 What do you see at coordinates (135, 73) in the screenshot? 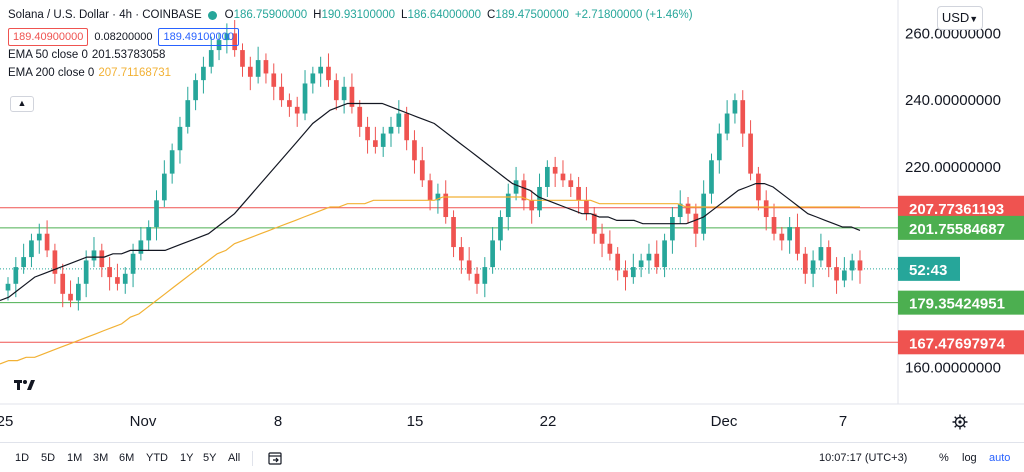
I see `ema200-value: 207.71168731` at bounding box center [135, 73].